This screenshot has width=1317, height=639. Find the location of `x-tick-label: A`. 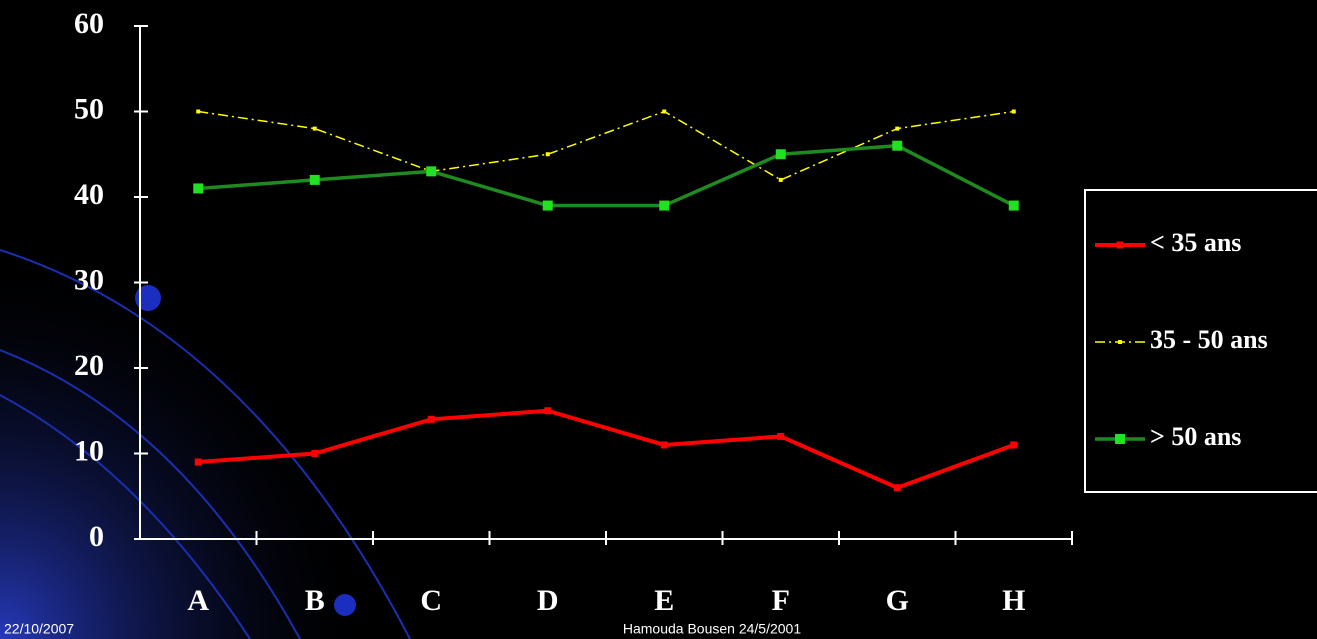

x-tick-label: A is located at coordinates (198, 600).